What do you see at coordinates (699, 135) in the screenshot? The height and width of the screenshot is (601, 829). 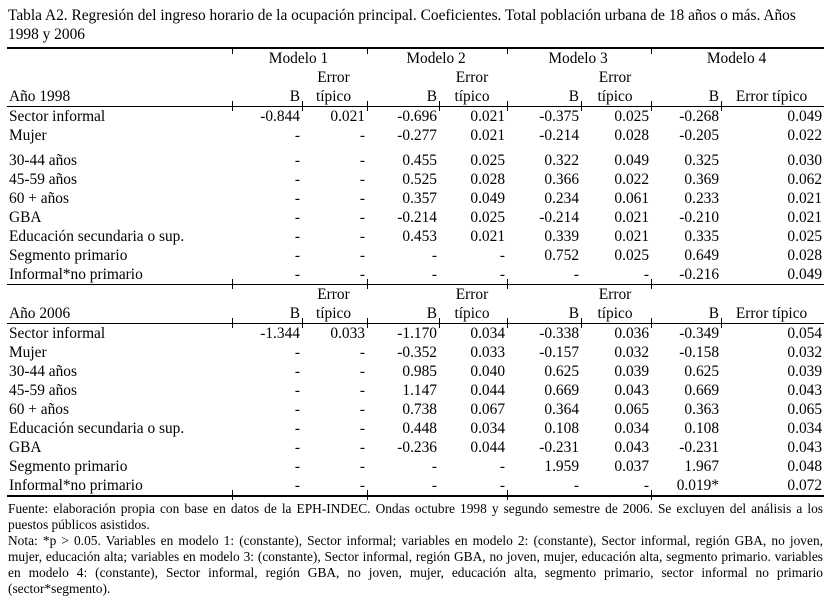 I see `value-cell: -0.205` at bounding box center [699, 135].